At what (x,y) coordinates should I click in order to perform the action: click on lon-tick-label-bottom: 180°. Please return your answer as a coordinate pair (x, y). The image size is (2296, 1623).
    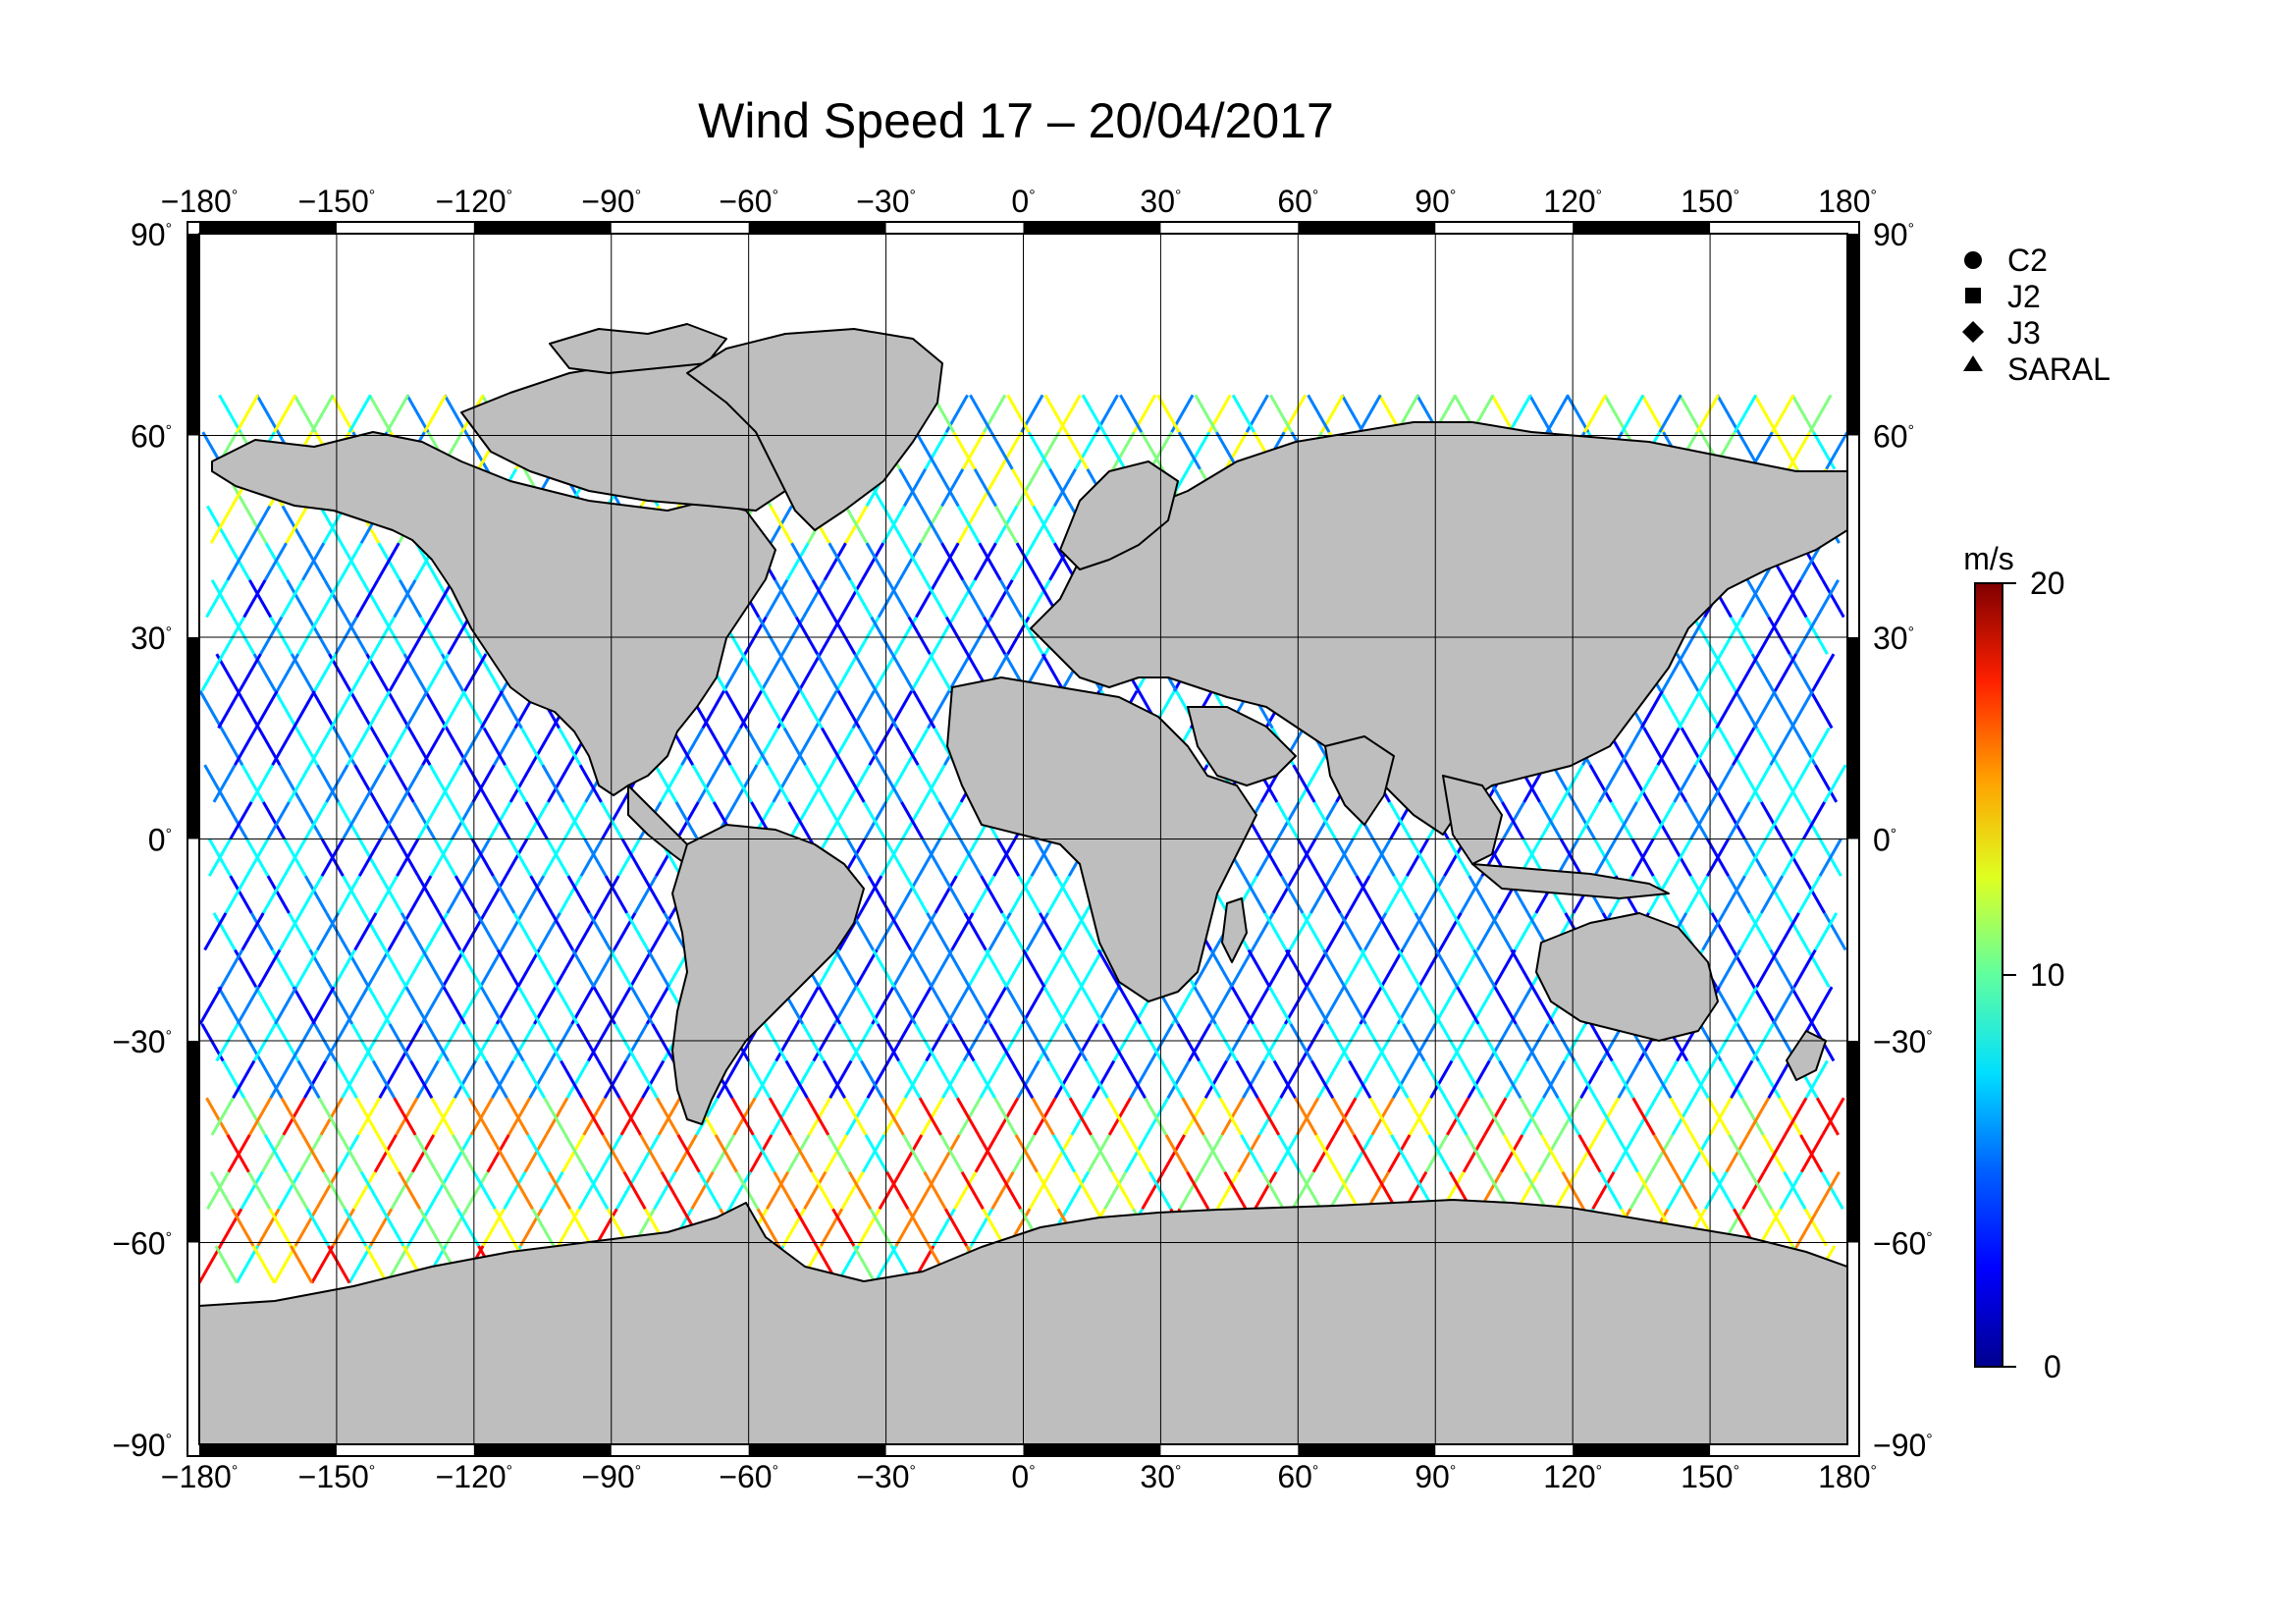
    Looking at the image, I should click on (1848, 1476).